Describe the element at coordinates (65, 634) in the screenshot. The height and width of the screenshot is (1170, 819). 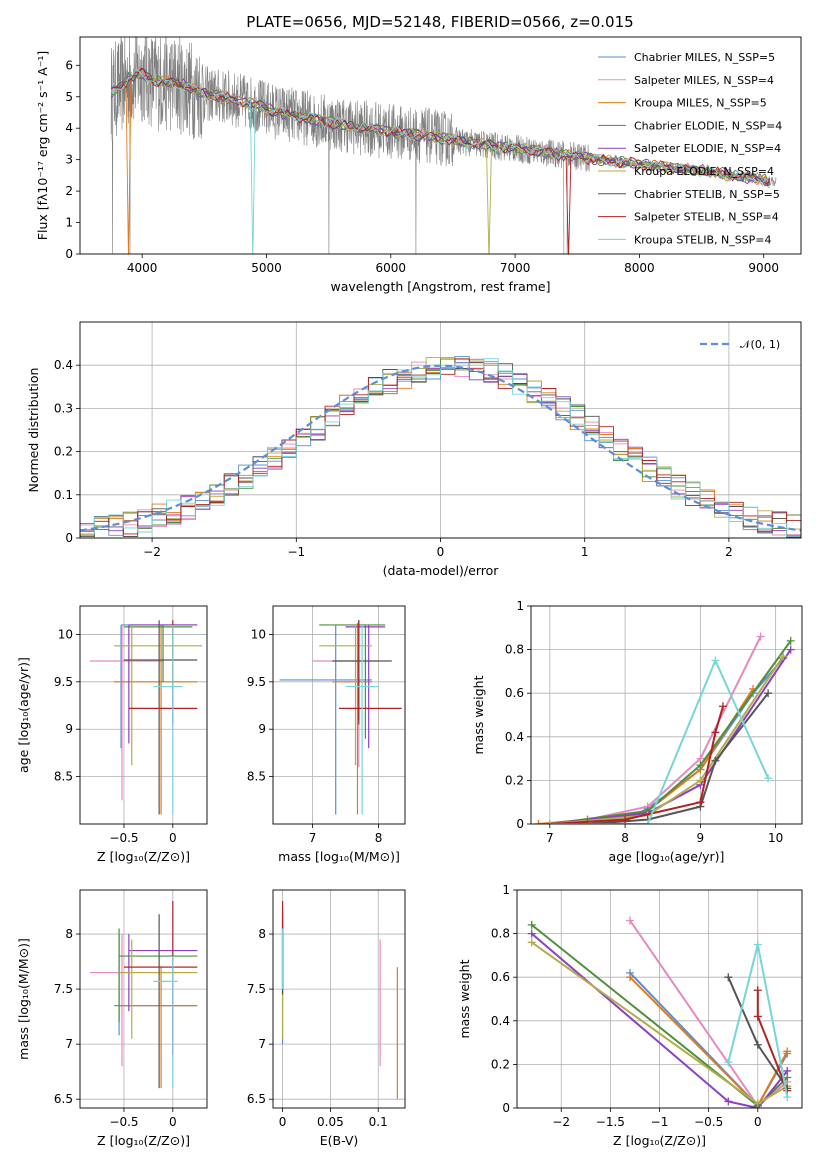
I see `y-tick-label: 10` at that location.